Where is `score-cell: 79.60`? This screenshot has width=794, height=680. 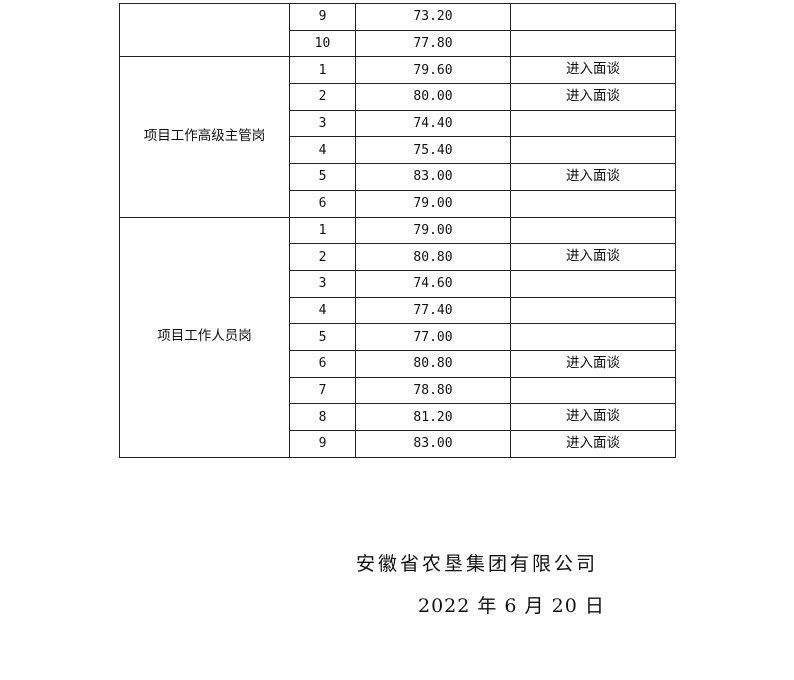 score-cell: 79.60 is located at coordinates (433, 70).